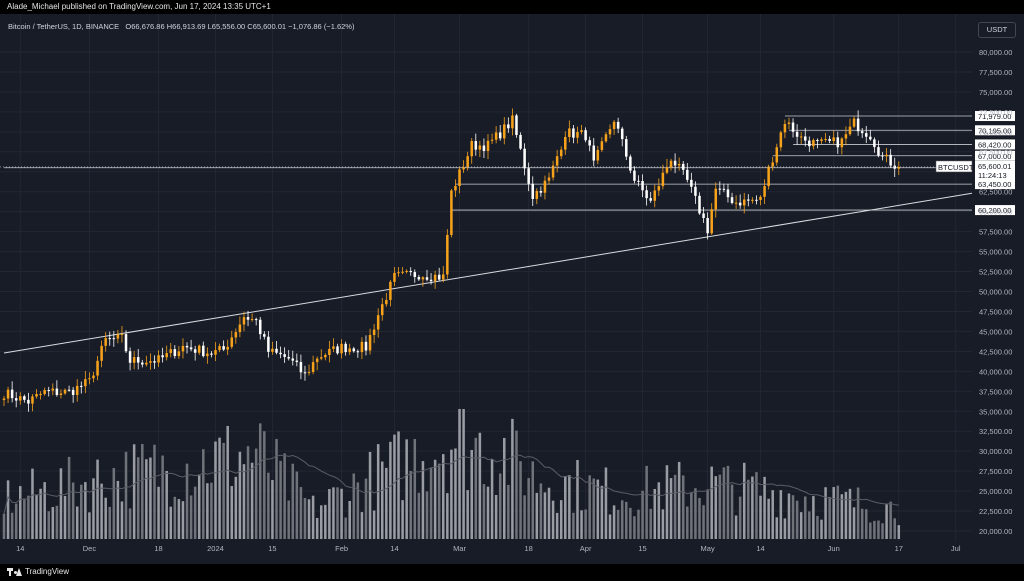  Describe the element at coordinates (995, 212) in the screenshot. I see `price-tick-label: 60,000.00` at that location.